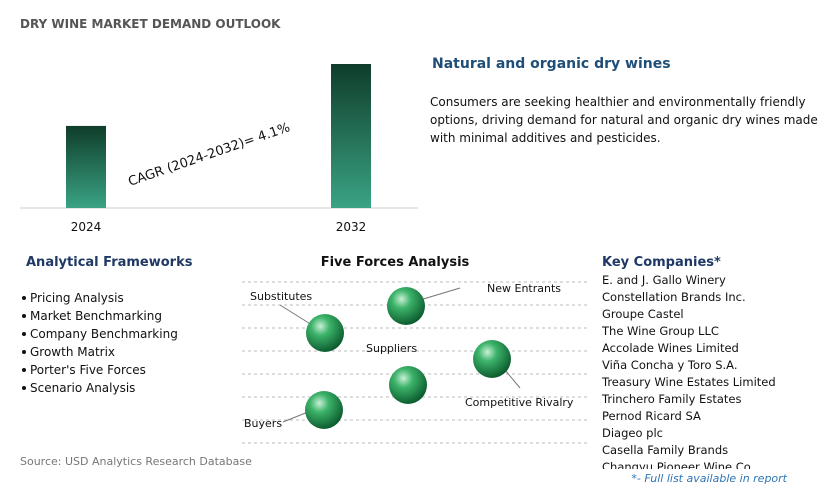 The image size is (838, 493). What do you see at coordinates (136, 461) in the screenshot?
I see `source: Source: USD Analytics Research Database` at bounding box center [136, 461].